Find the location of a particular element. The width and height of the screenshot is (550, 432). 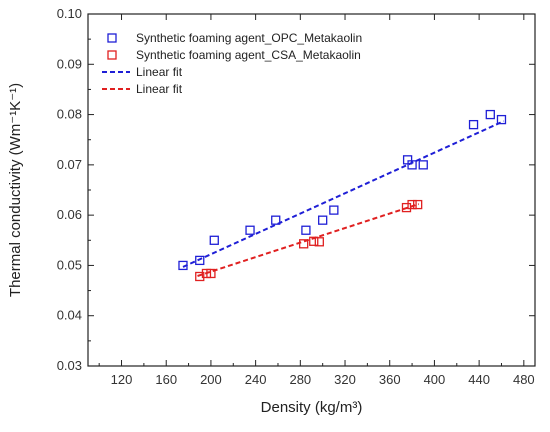

y-tick-label: 0.10 is located at coordinates (69, 13).